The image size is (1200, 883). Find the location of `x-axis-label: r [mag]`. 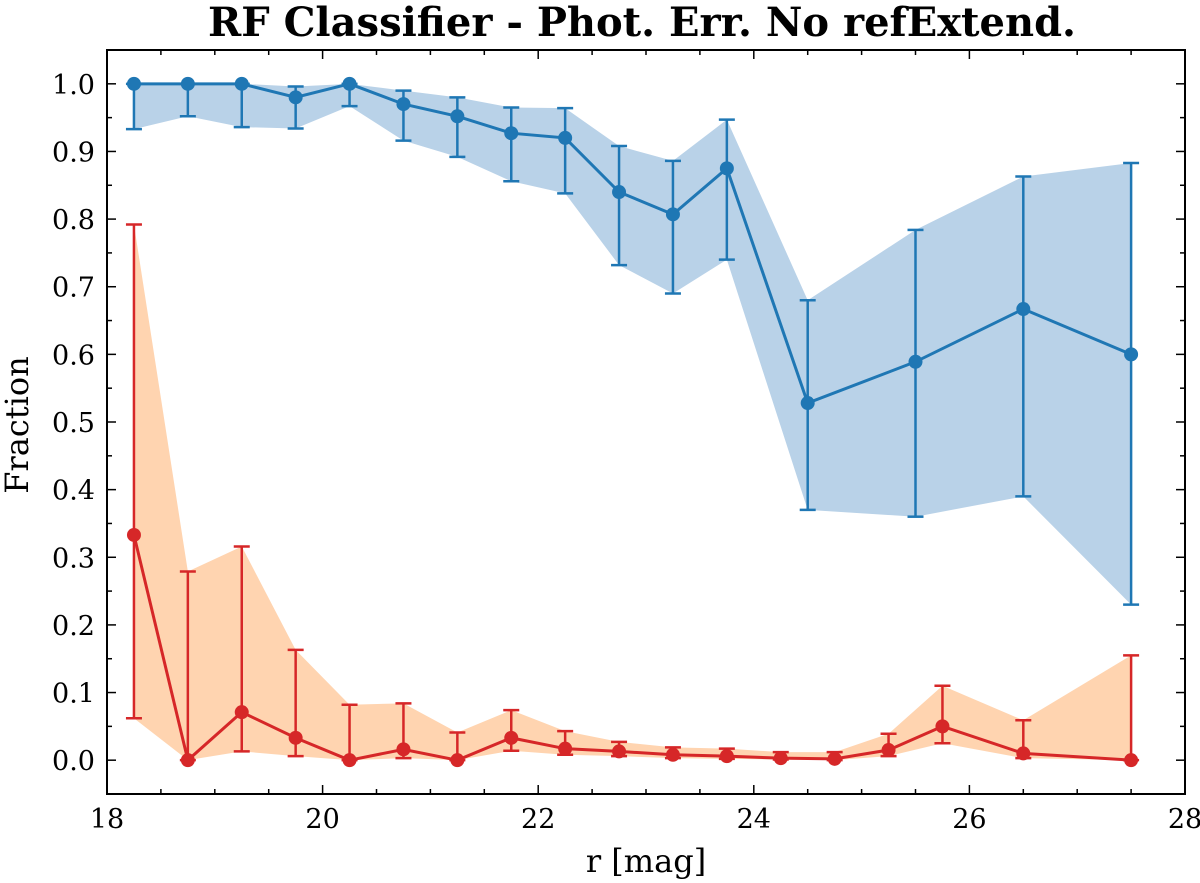

x-axis-label: r [mag] is located at coordinates (646, 861).